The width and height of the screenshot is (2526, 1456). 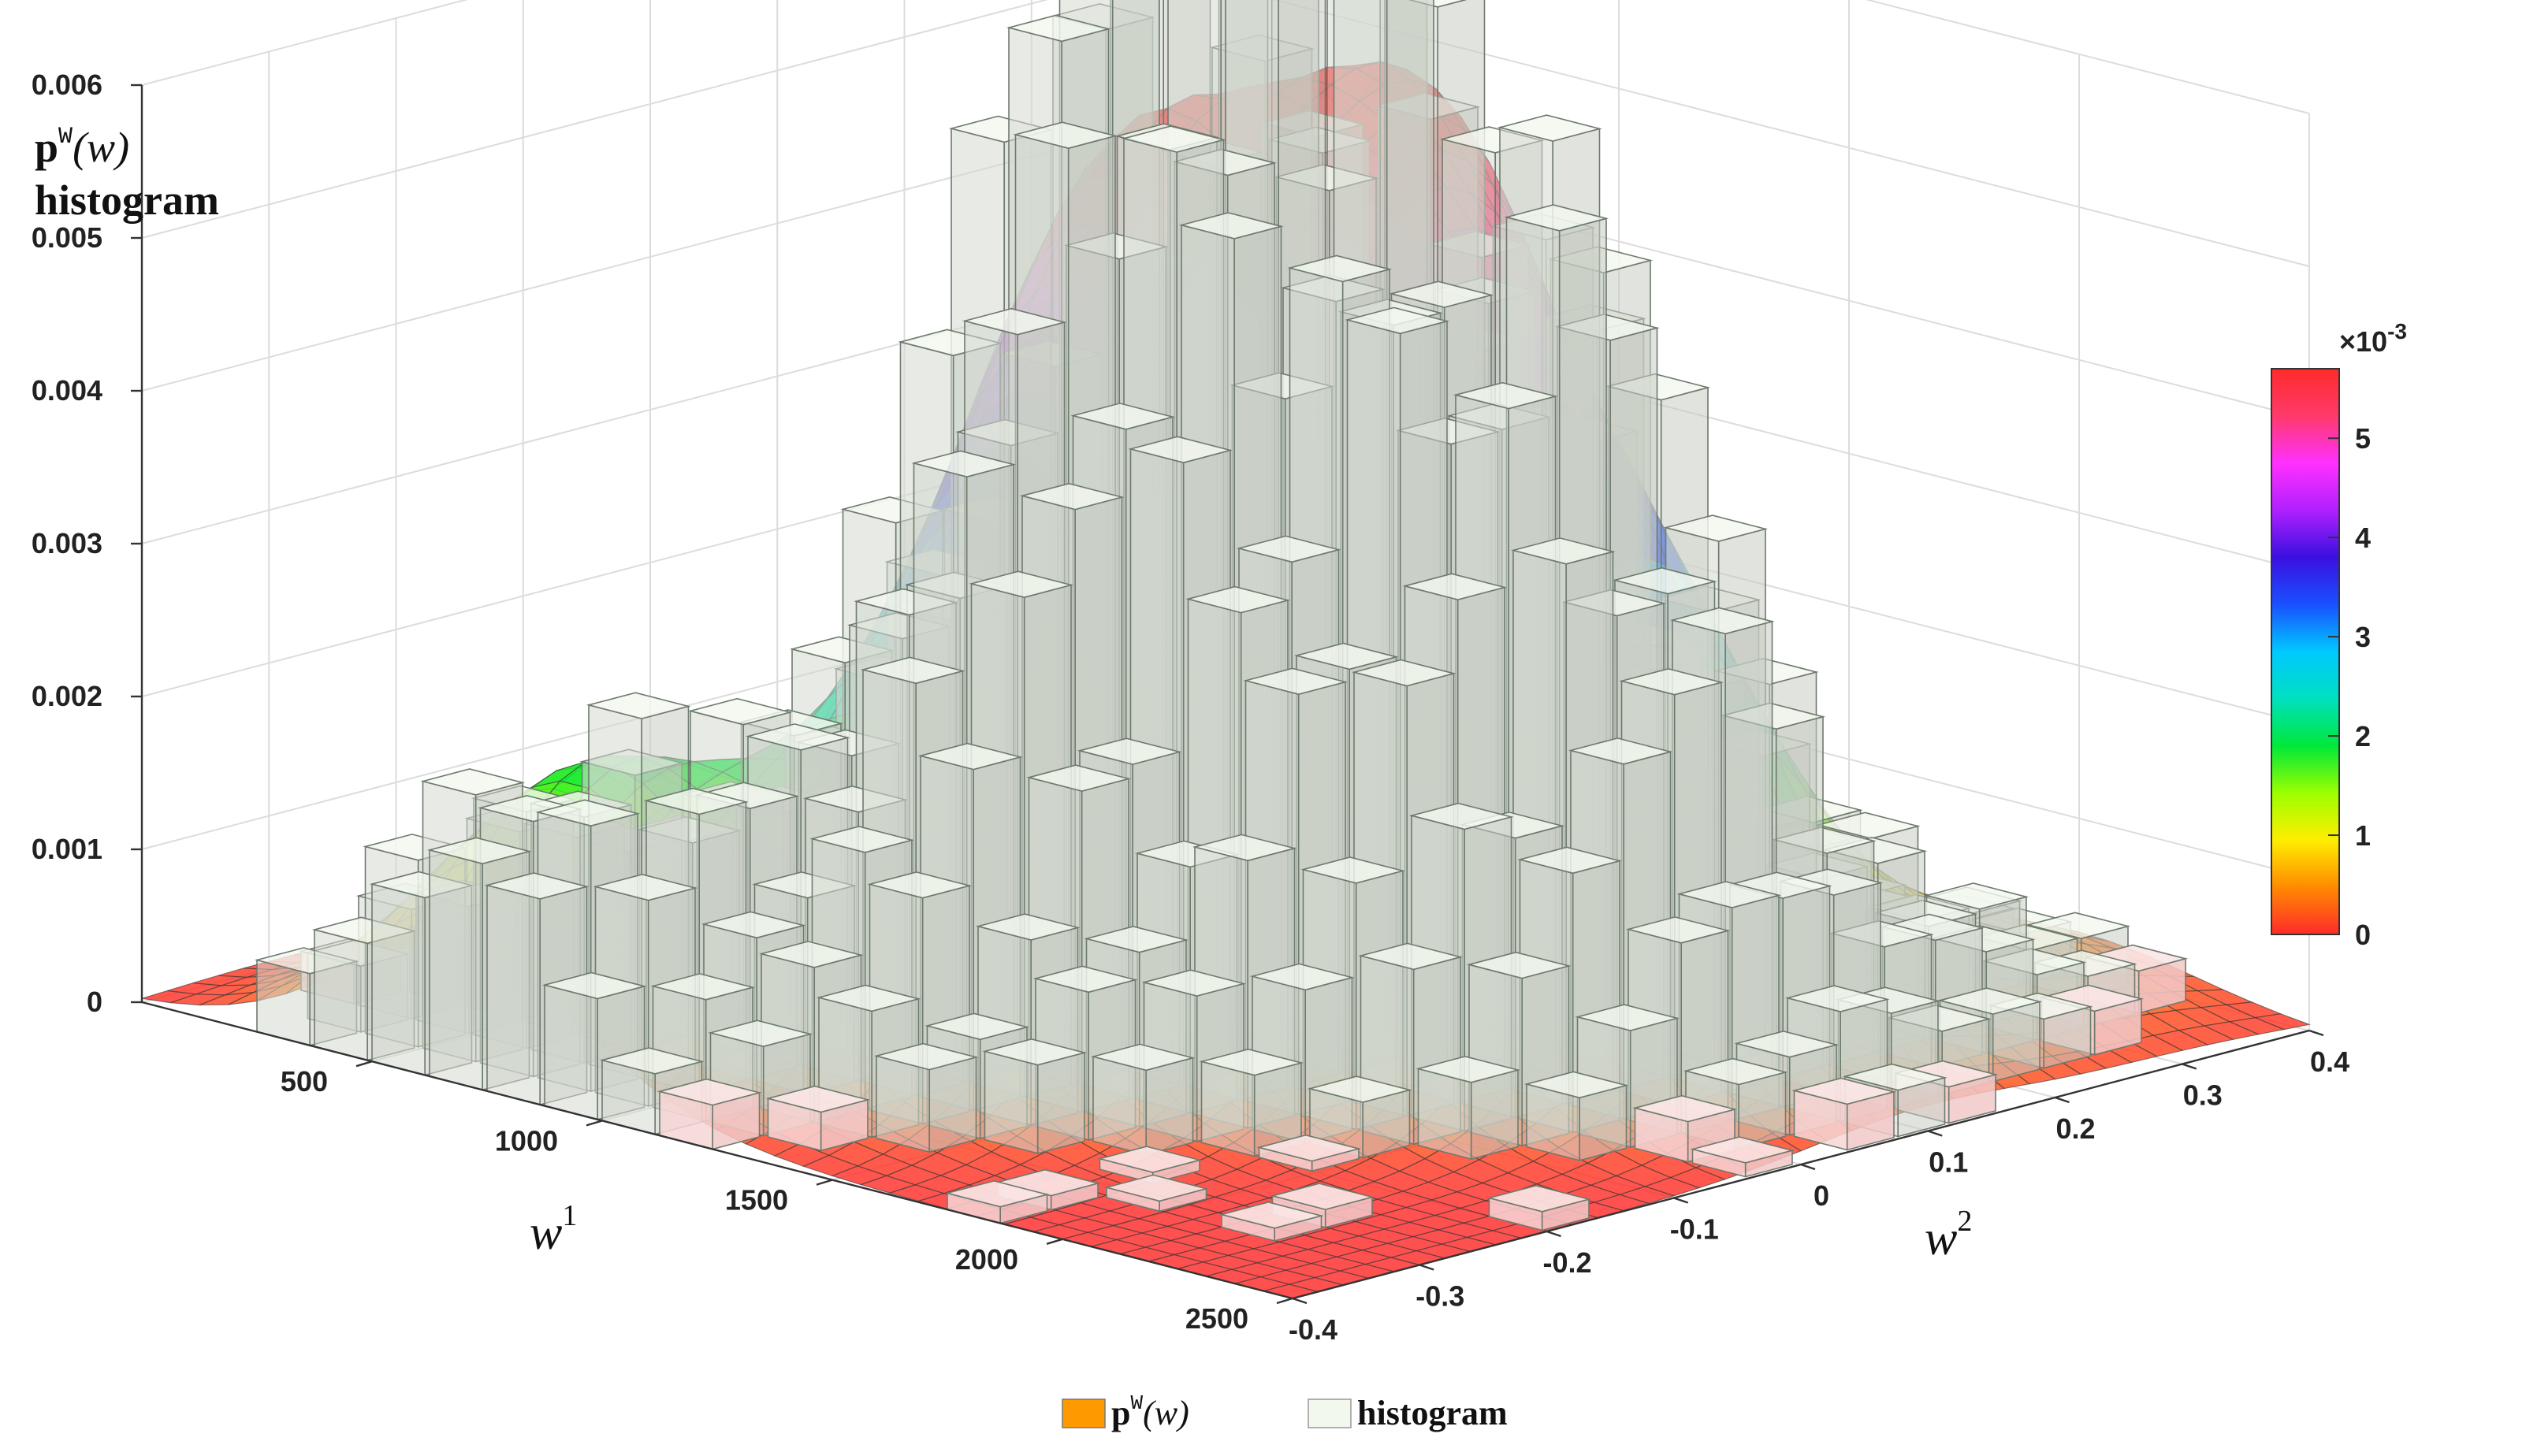 What do you see at coordinates (1216, 1318) in the screenshot?
I see `x-tick-label: 2500` at bounding box center [1216, 1318].